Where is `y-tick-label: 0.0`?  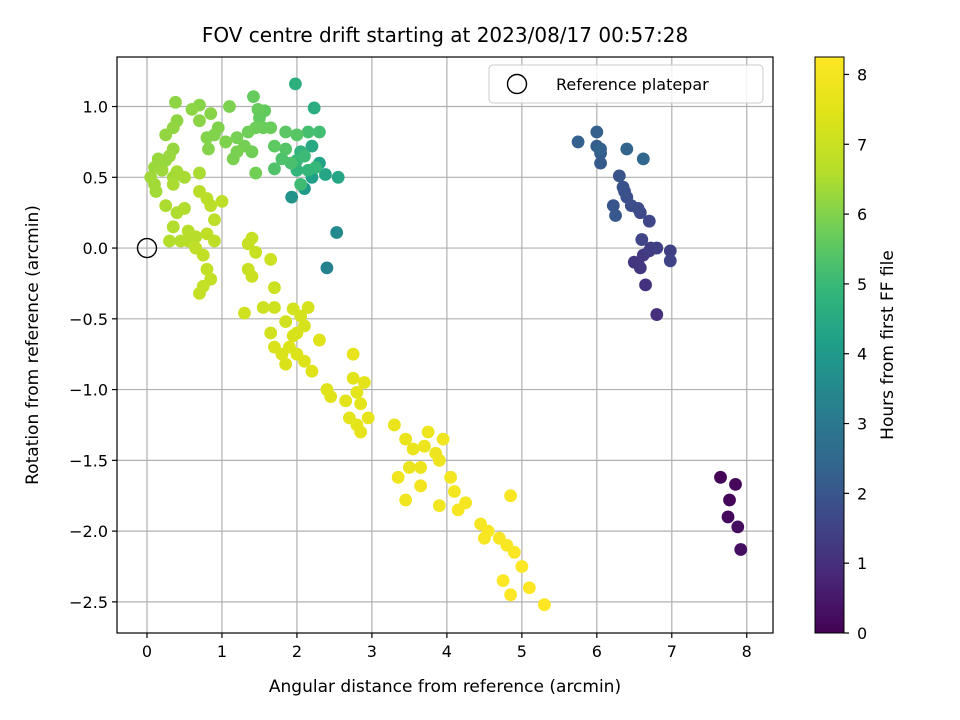 y-tick-label: 0.0 is located at coordinates (95, 248).